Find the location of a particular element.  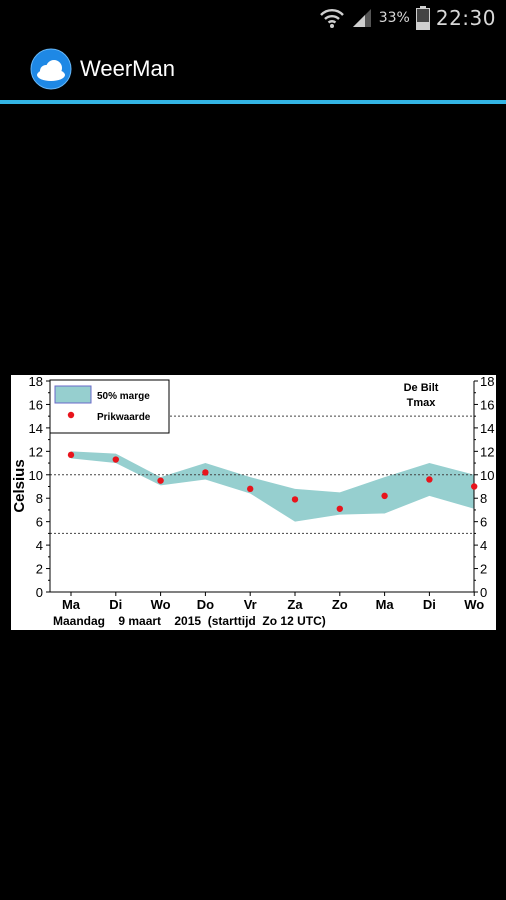

y-tick-label-right: 18 is located at coordinates (487, 382).